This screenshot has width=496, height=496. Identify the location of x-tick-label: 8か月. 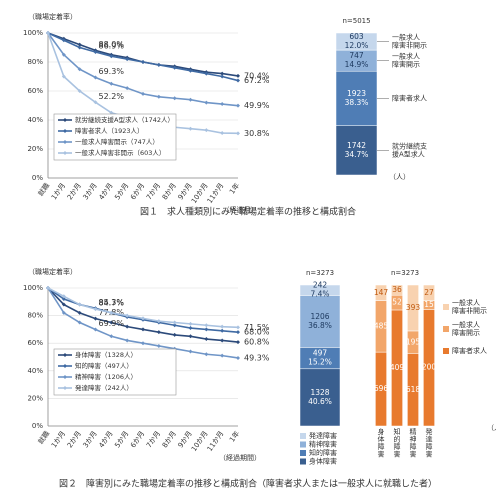
(169, 192).